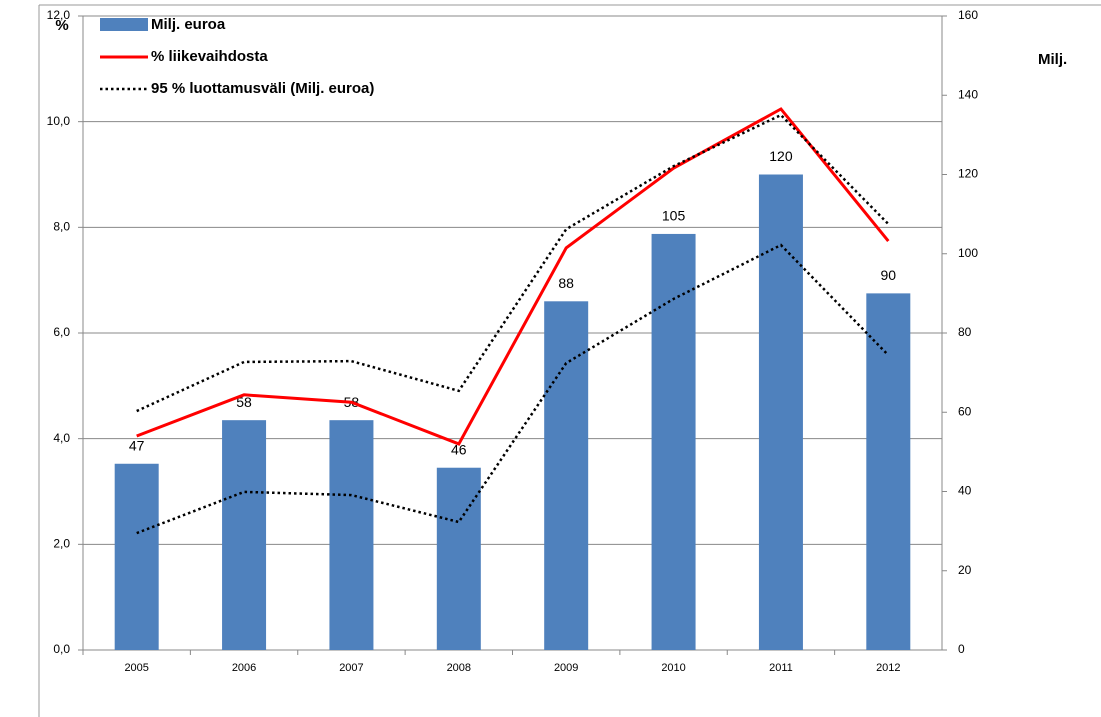 The width and height of the screenshot is (1101, 717). Describe the element at coordinates (61, 438) in the screenshot. I see `y-tick-label: 4,0` at that location.